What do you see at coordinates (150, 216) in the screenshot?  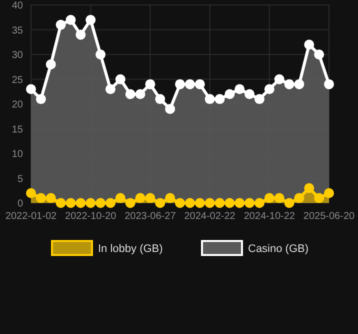 I see `x-tick-label: 2023-06-27` at bounding box center [150, 216].